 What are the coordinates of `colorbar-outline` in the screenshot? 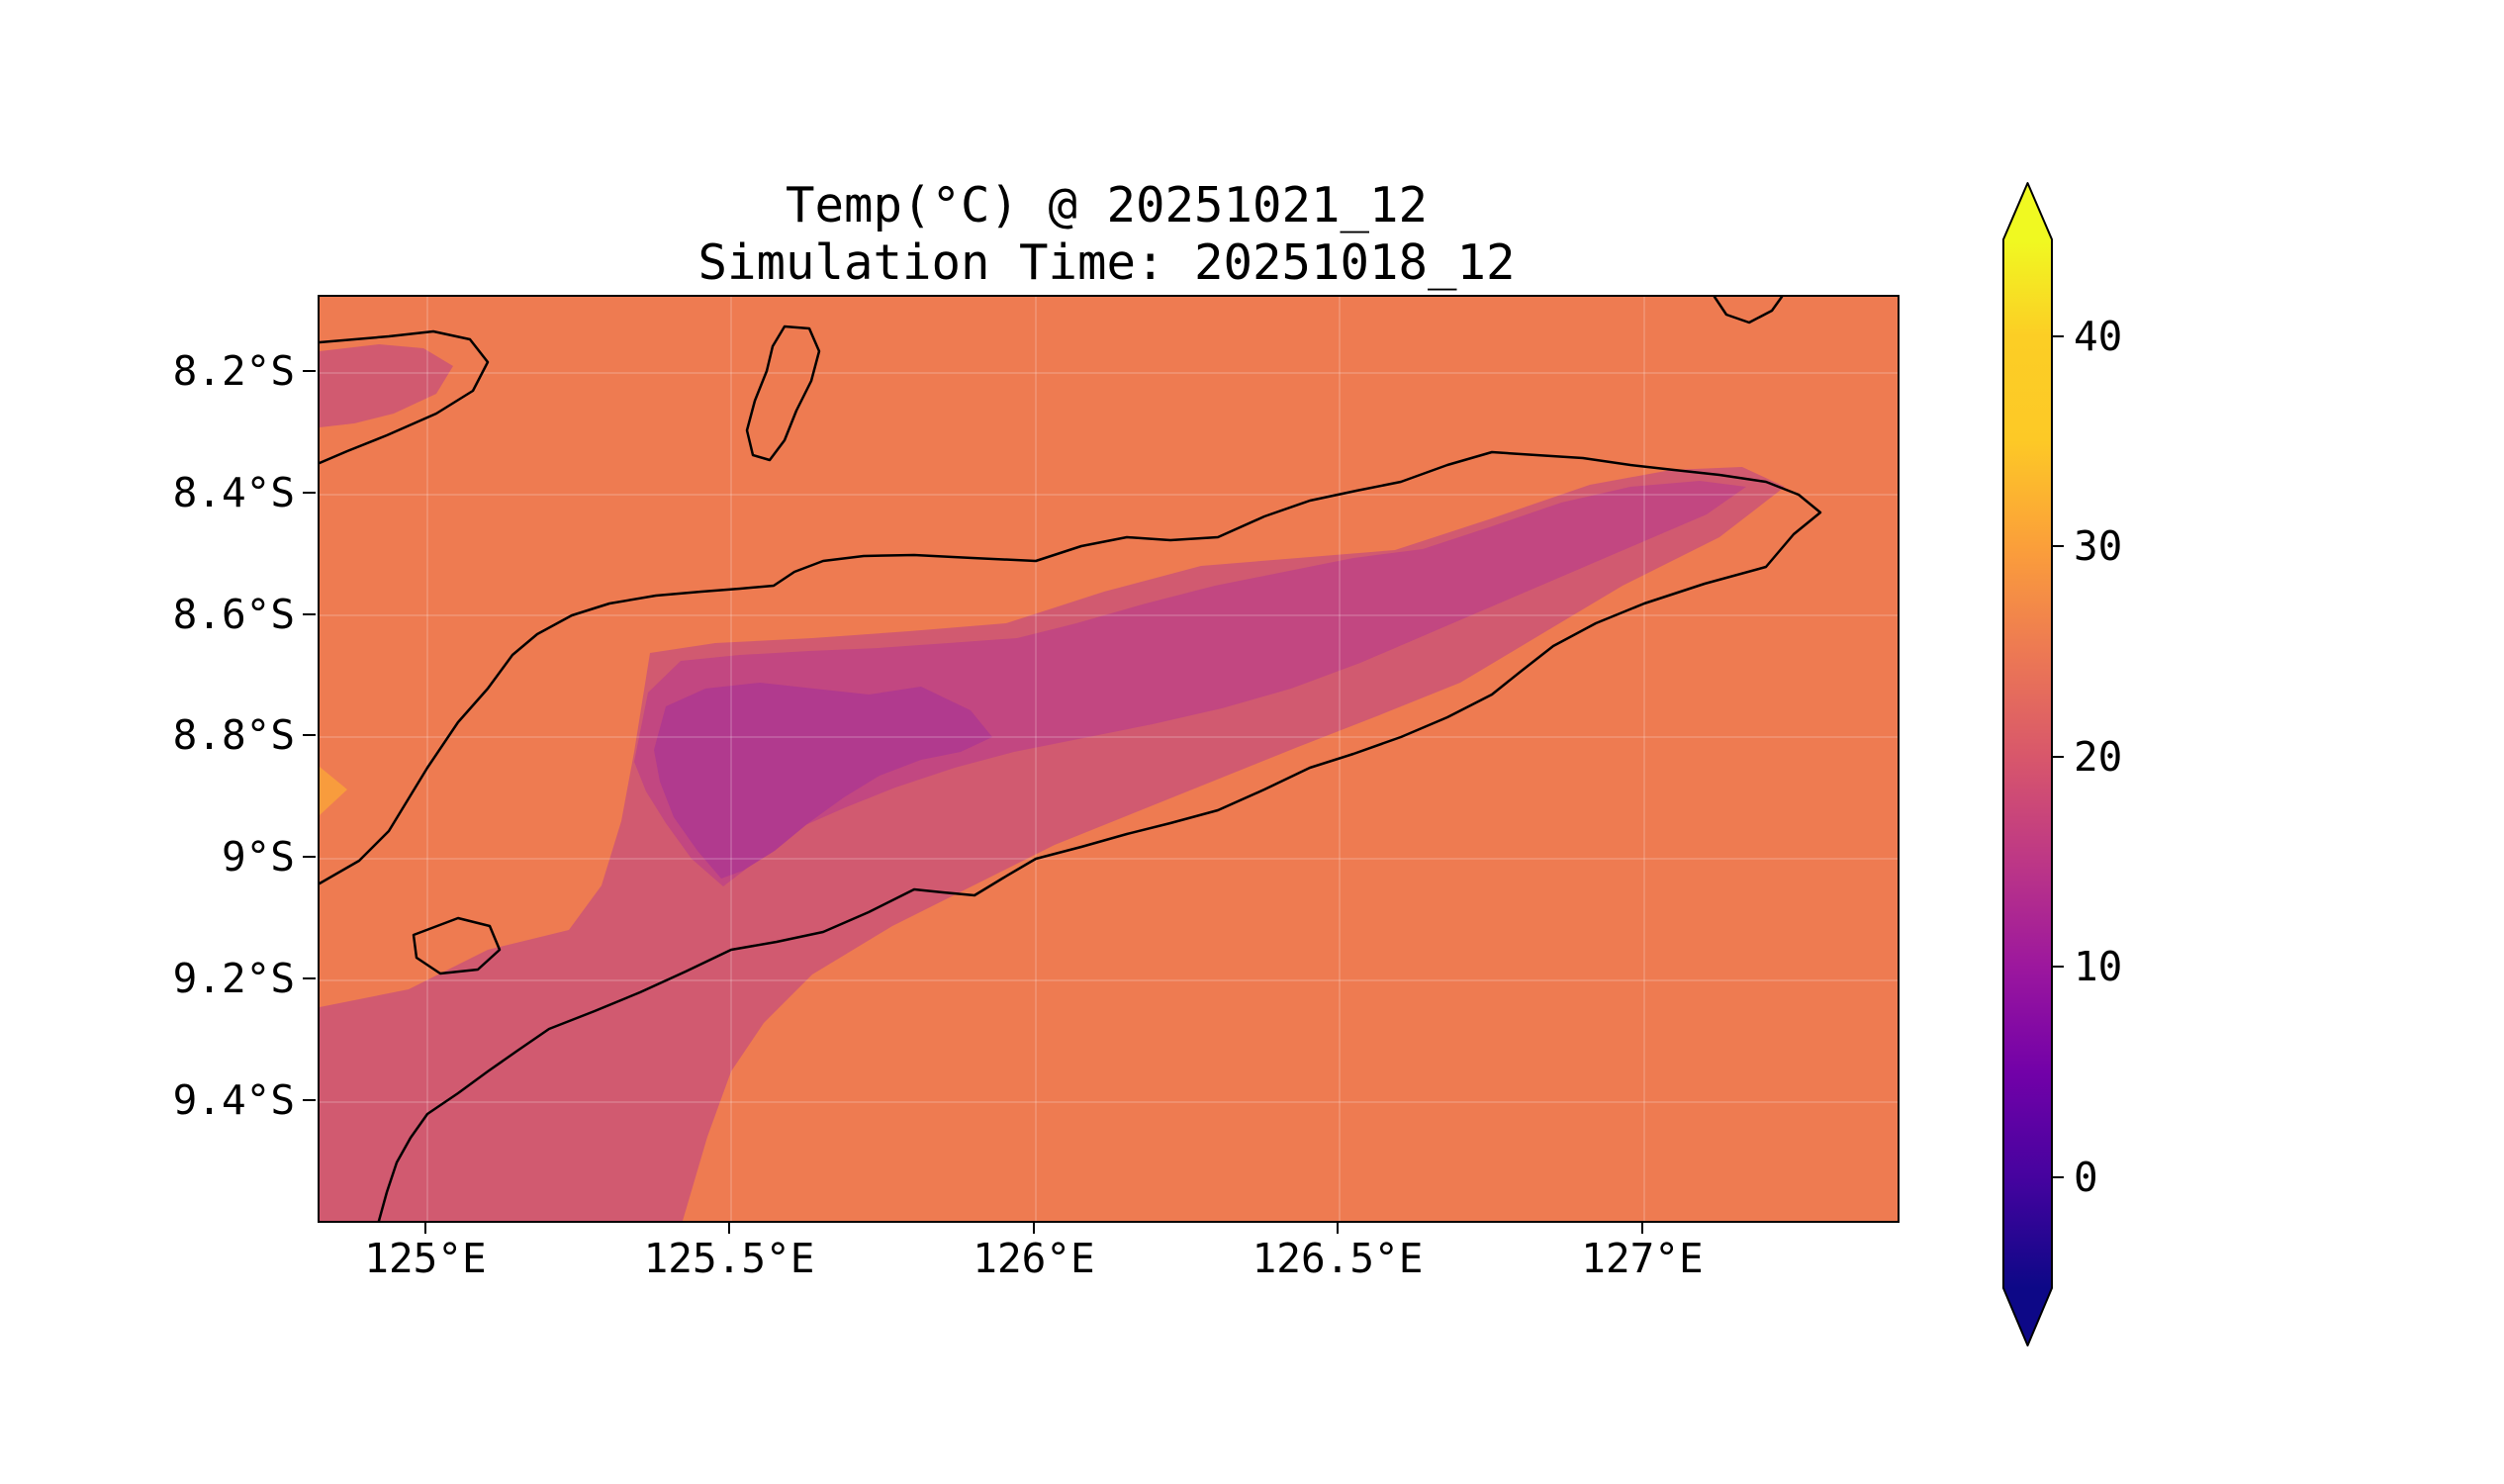 It's located at (2027, 764).